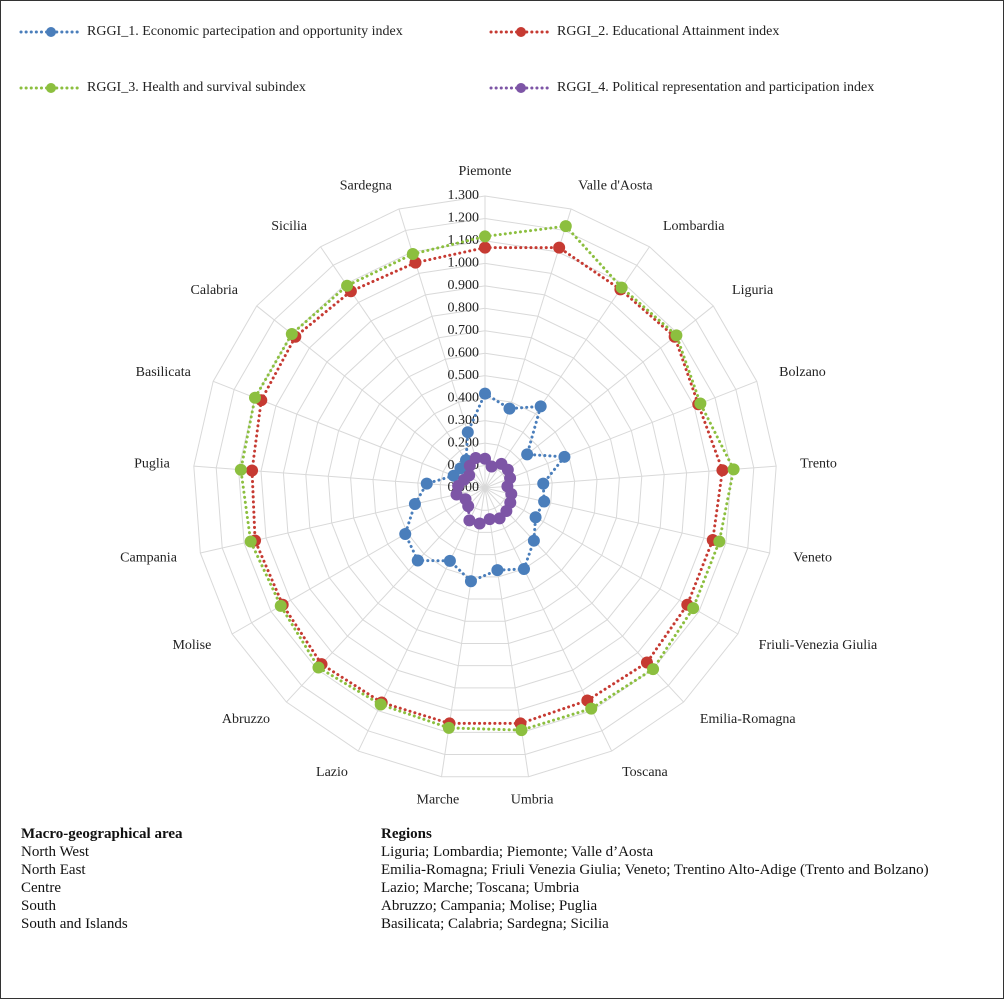 This screenshot has width=1004, height=999. I want to click on table-row: Centre Lazio; Marche; Toscana; Umbria, so click(507, 888).